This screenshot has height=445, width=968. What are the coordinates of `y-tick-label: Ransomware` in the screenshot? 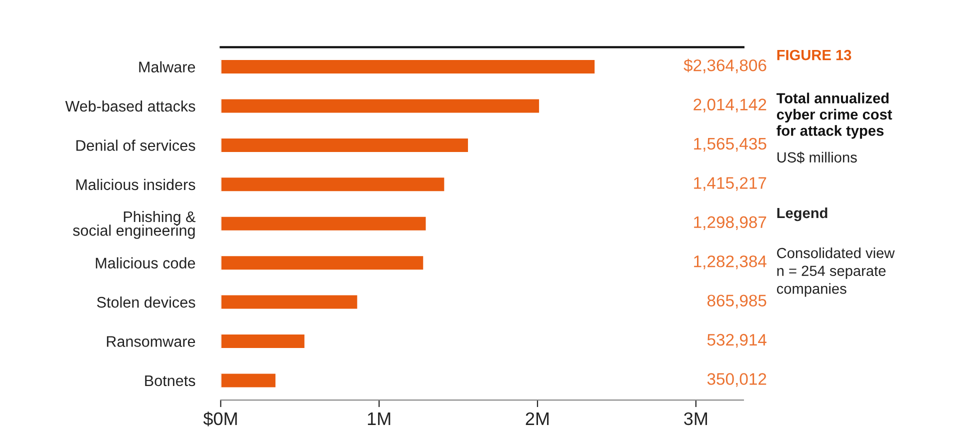 It's located at (151, 341).